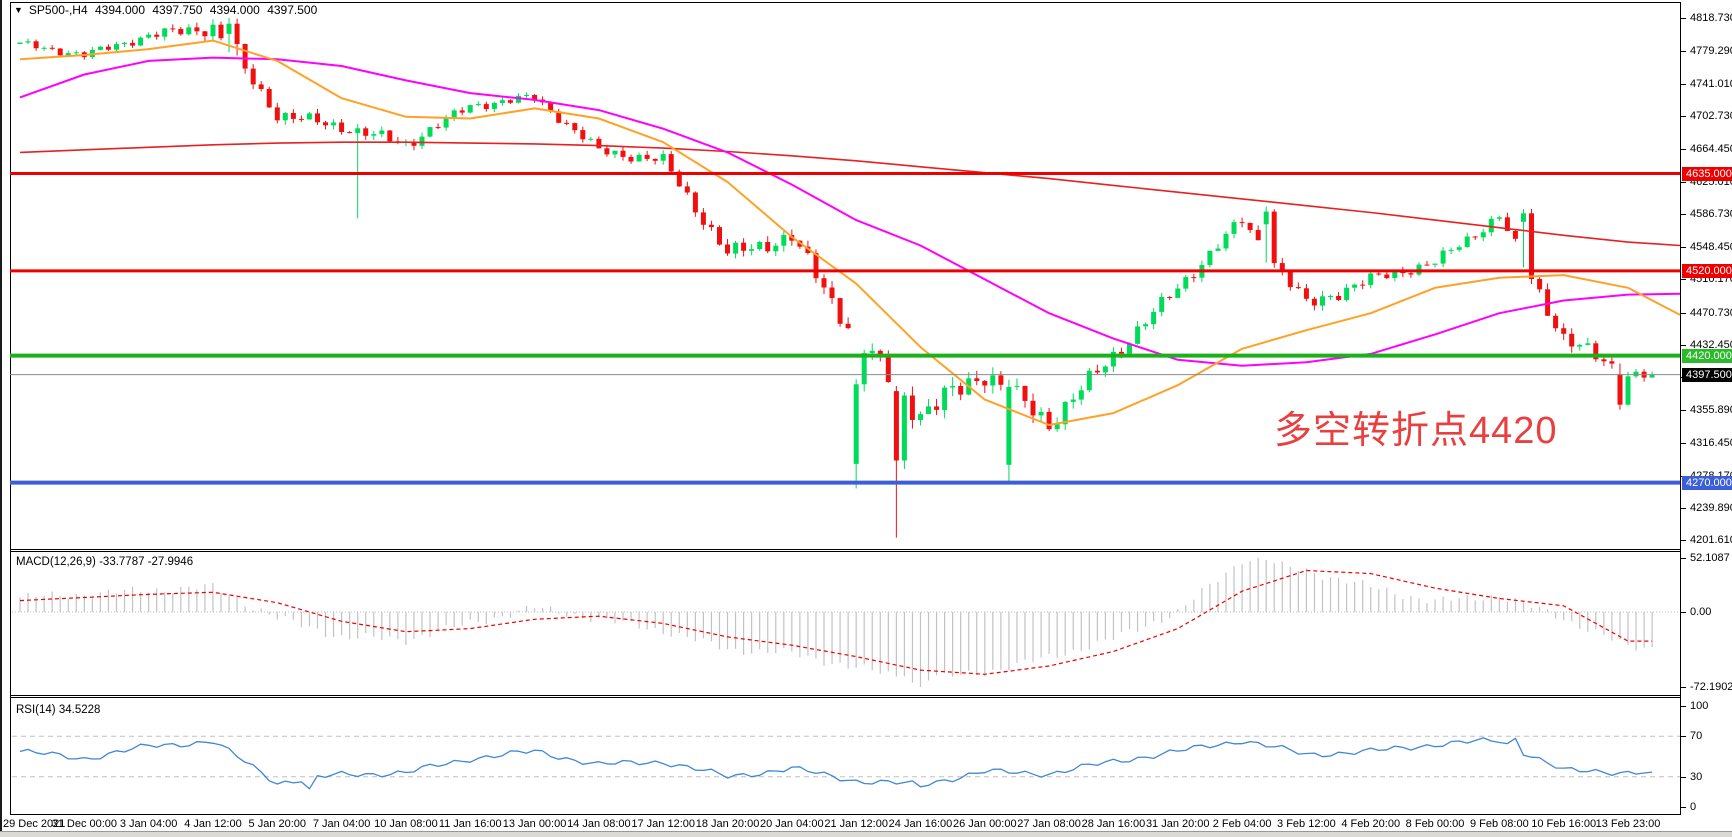 The width and height of the screenshot is (1732, 837). Describe the element at coordinates (1707, 375) in the screenshot. I see `price-badge-current-price-line: 4397.500` at that location.